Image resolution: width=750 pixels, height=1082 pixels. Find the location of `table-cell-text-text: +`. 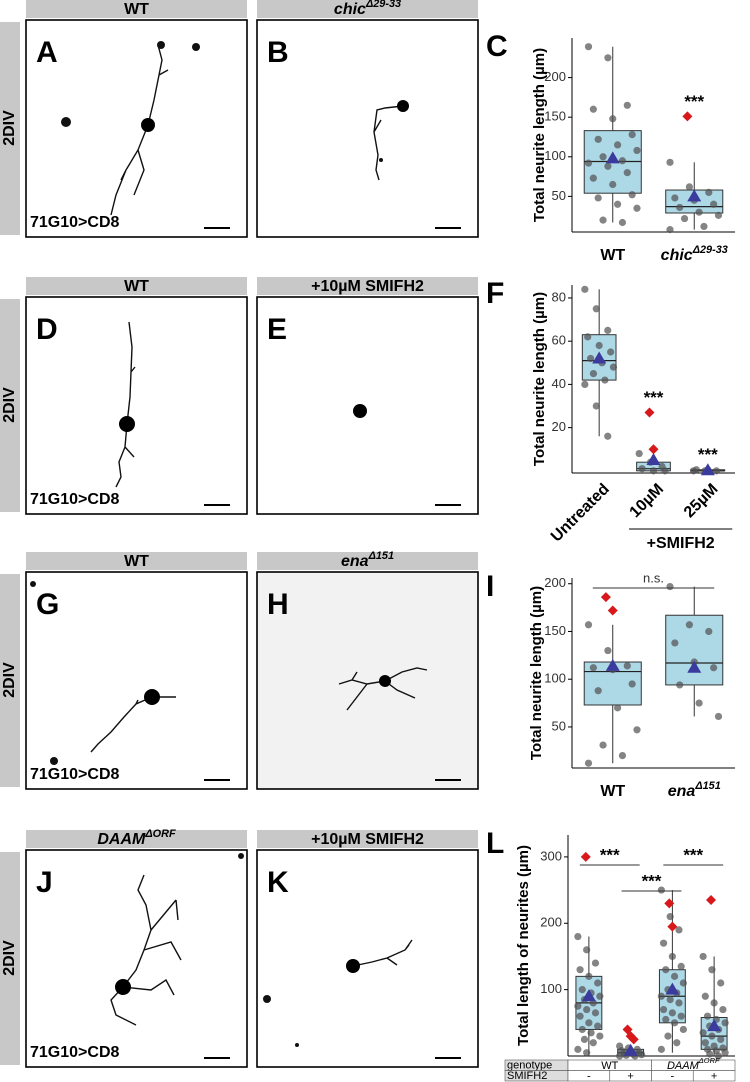

table-cell-text-text: + is located at coordinates (714, 1076).